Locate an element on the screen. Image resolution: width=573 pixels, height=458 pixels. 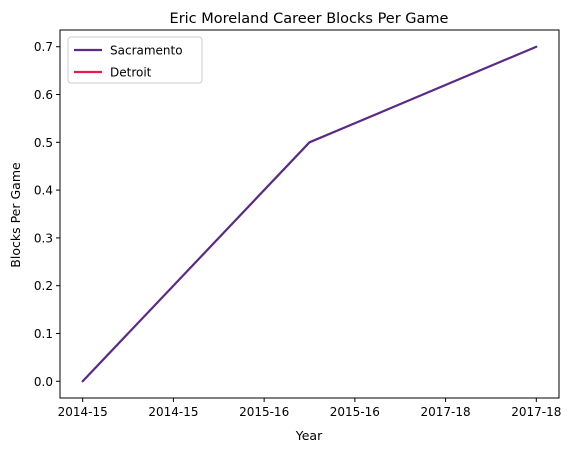
y-tick-label: 0.1 is located at coordinates (43, 334).